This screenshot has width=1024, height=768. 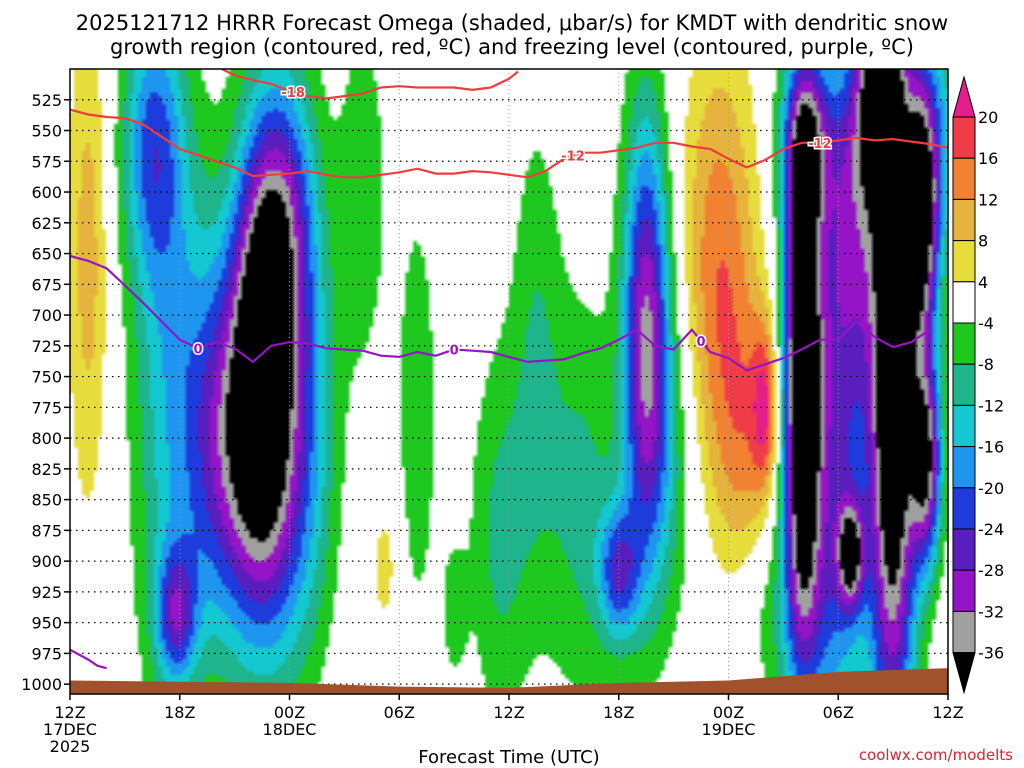 I want to click on colorbar-bin--32--28, so click(x=964, y=590).